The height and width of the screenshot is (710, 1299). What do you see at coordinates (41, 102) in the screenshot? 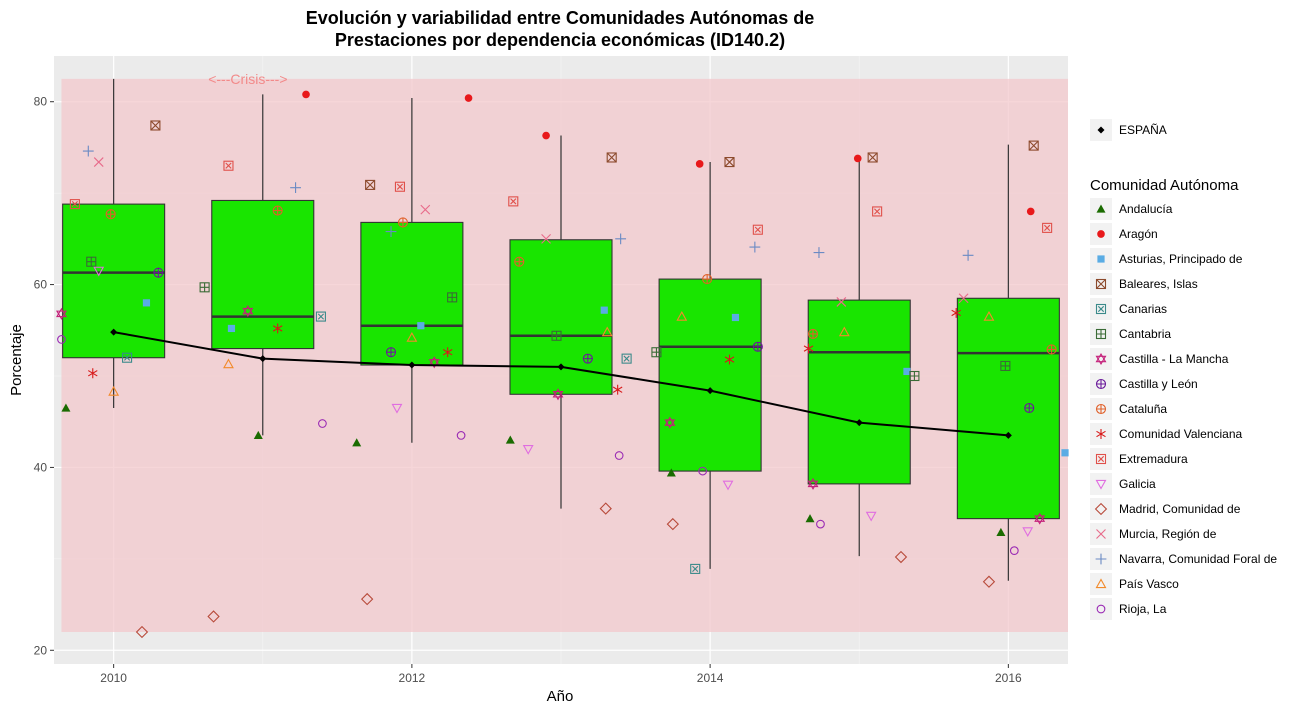
I see `y-tick-label: 80` at bounding box center [41, 102].